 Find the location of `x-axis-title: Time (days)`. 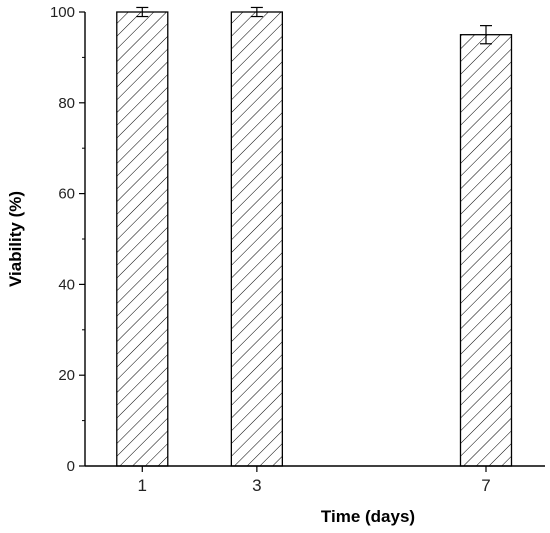

x-axis-title: Time (days) is located at coordinates (368, 516).